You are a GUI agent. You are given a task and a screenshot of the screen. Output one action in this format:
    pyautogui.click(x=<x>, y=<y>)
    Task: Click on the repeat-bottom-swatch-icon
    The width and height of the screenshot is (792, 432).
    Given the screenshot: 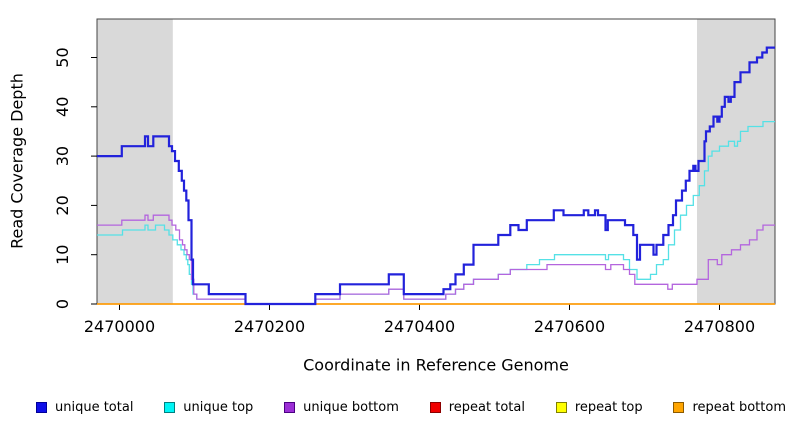 What is the action you would take?
    pyautogui.click(x=679, y=407)
    